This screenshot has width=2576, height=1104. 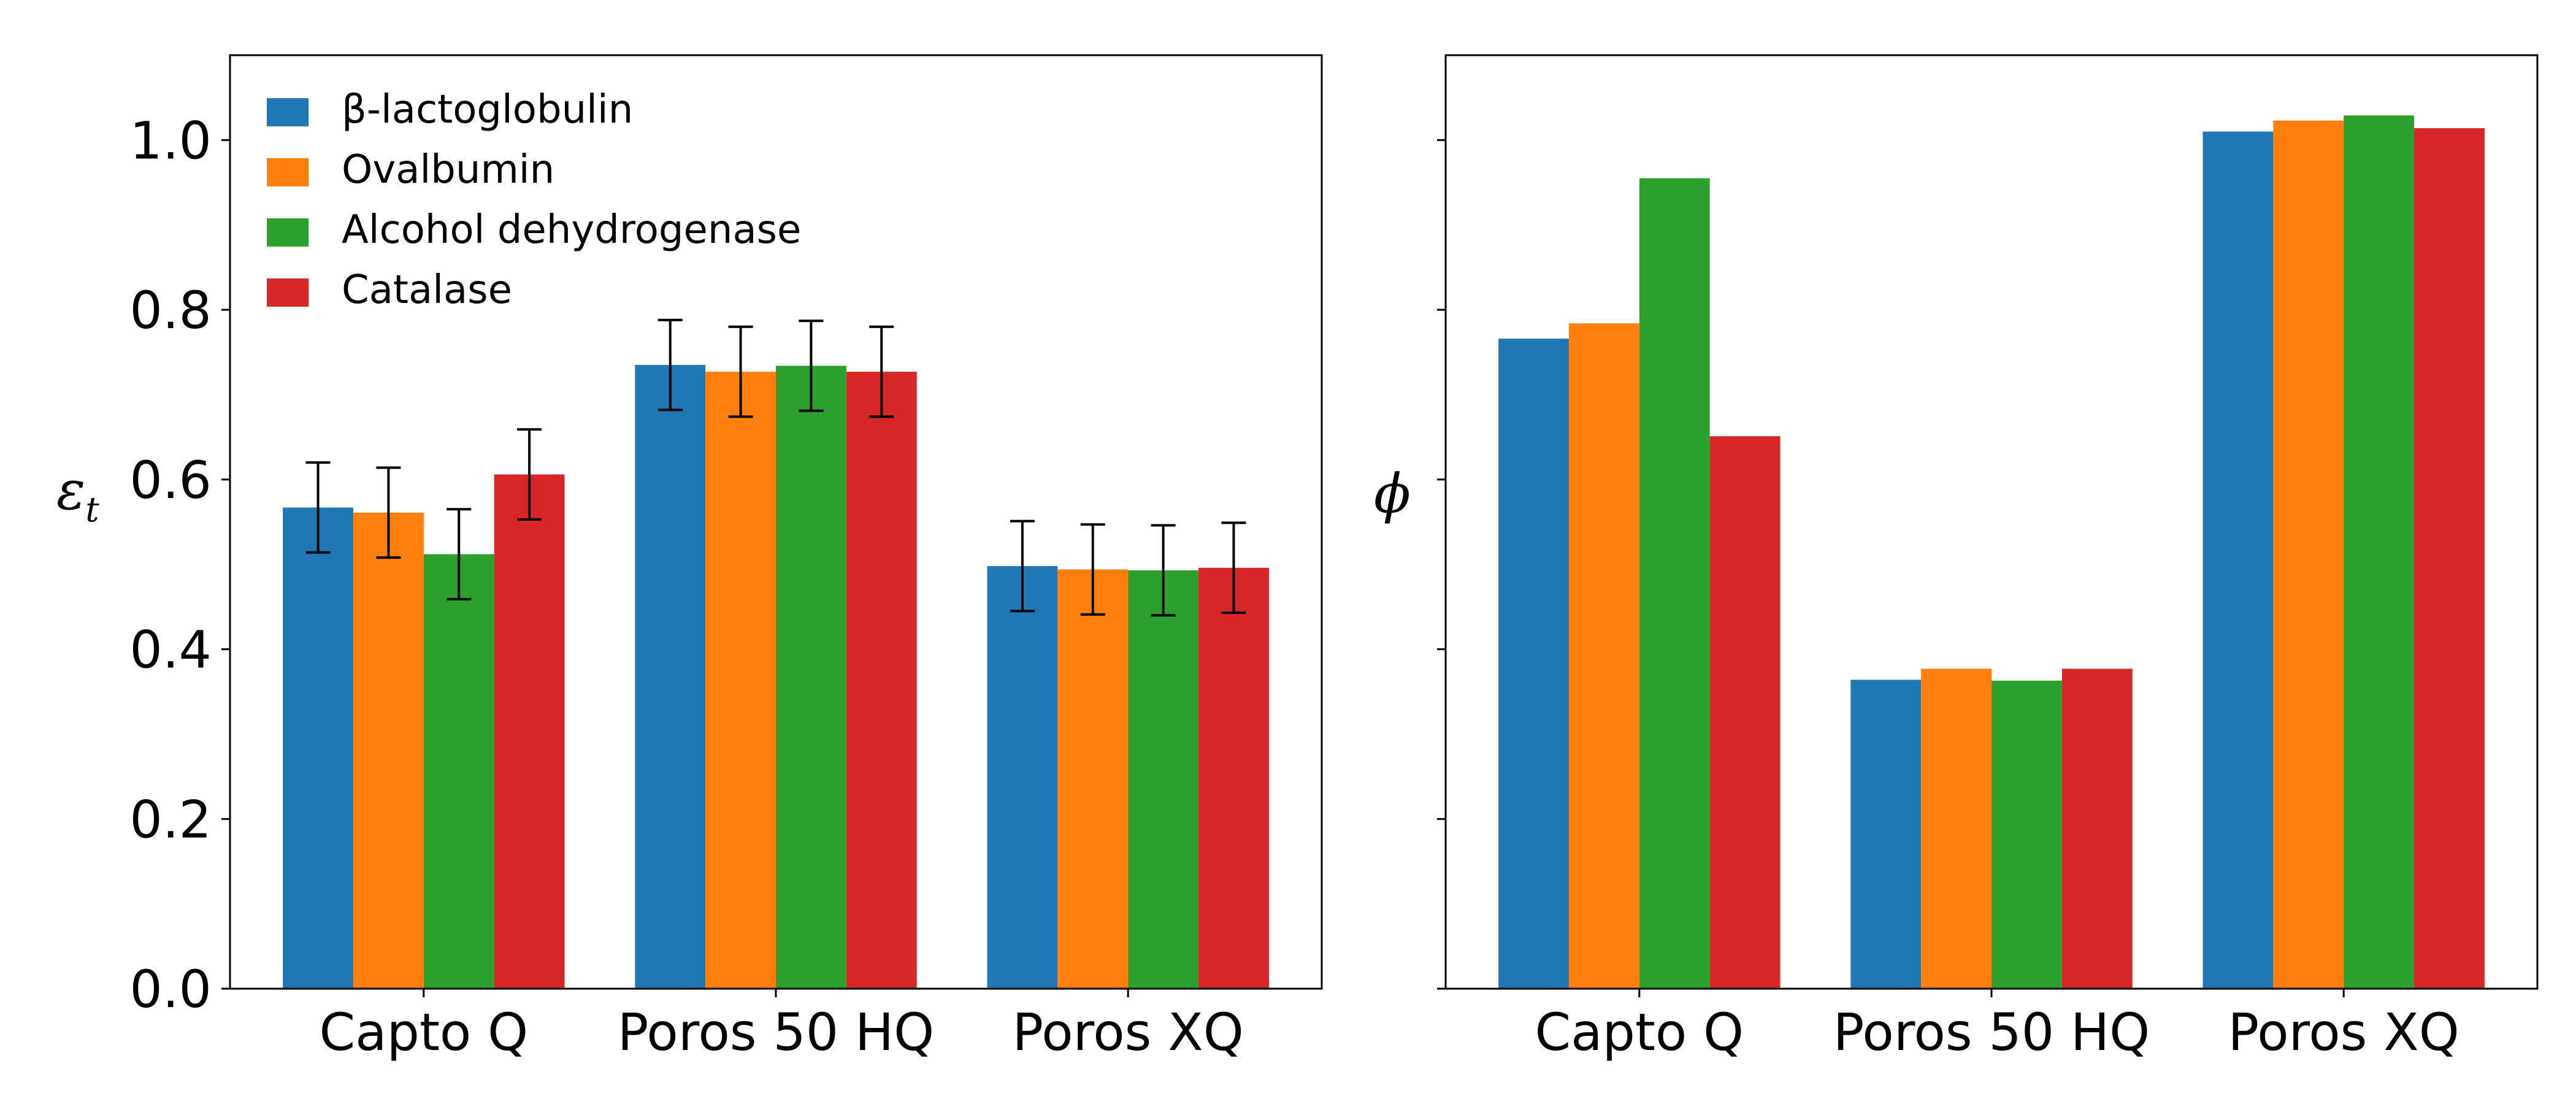 What do you see at coordinates (388, 750) in the screenshot?
I see `left-bar-series1-cat0` at bounding box center [388, 750].